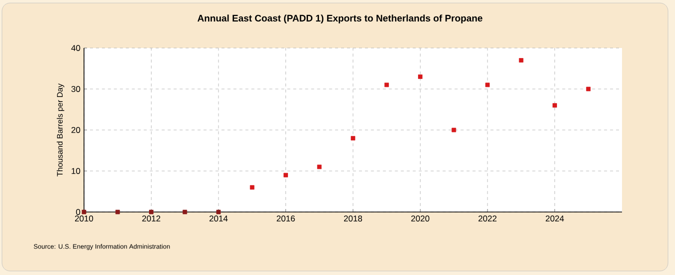 The height and width of the screenshot is (275, 675). I want to click on x-tick-label: 2022, so click(487, 219).